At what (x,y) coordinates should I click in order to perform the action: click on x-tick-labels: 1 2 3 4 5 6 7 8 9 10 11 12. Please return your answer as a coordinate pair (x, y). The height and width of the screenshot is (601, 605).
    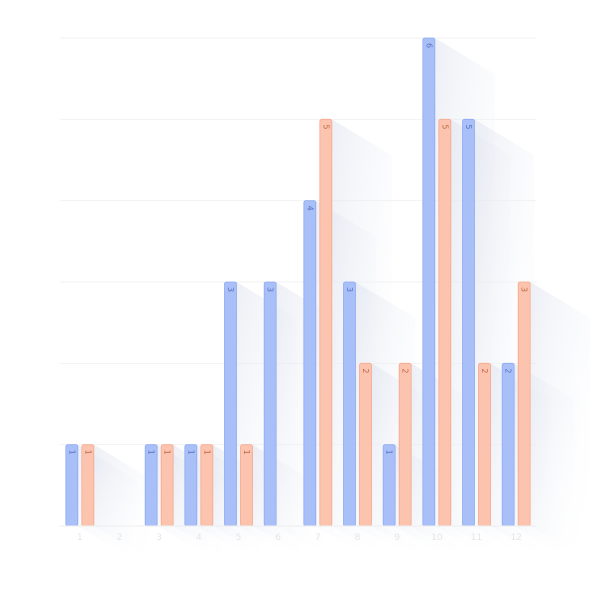
    Looking at the image, I should click on (299, 538).